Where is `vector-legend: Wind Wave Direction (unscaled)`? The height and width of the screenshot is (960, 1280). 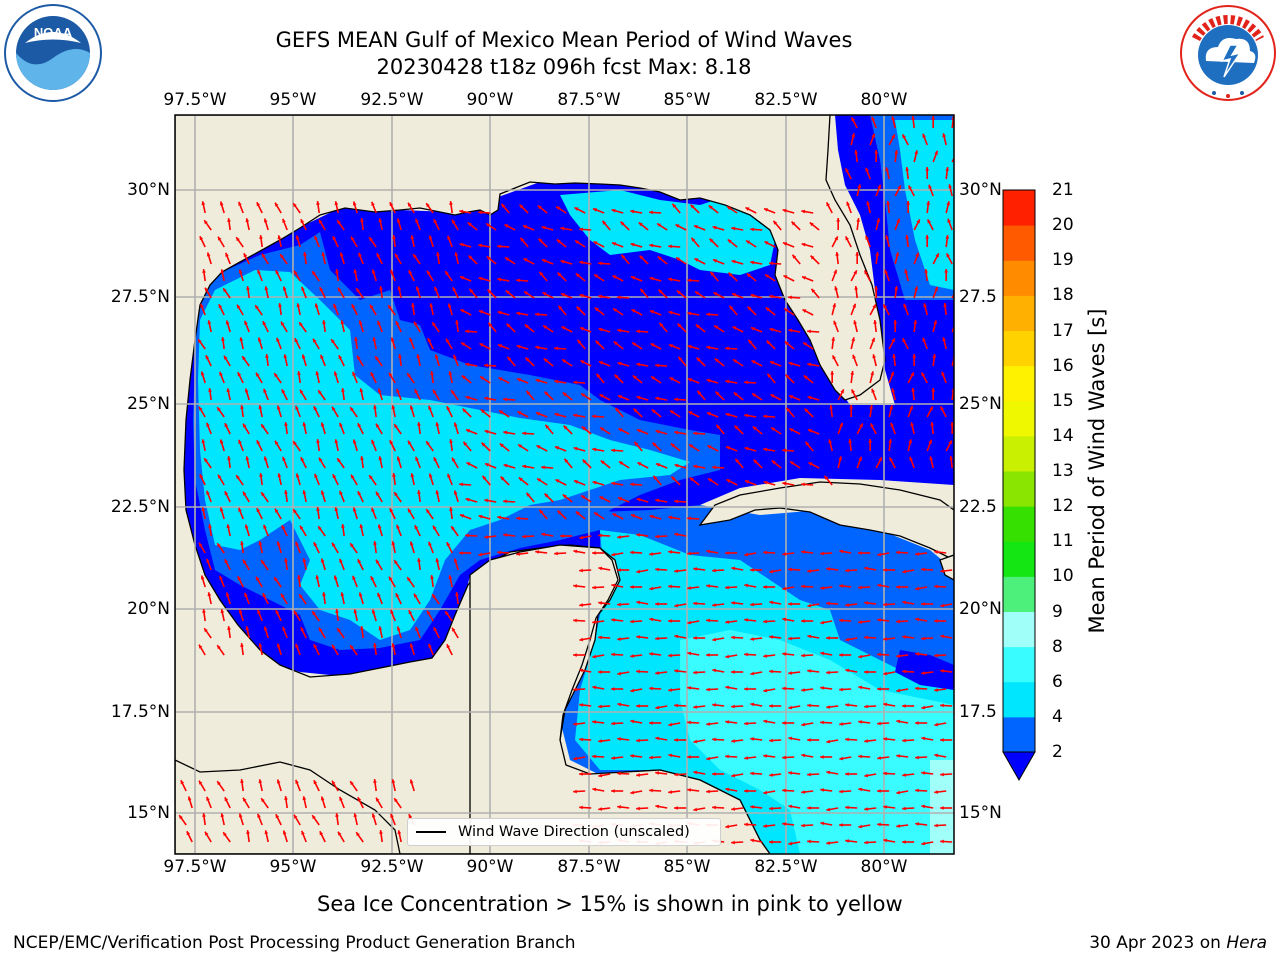 vector-legend: Wind Wave Direction (unscaled) is located at coordinates (564, 832).